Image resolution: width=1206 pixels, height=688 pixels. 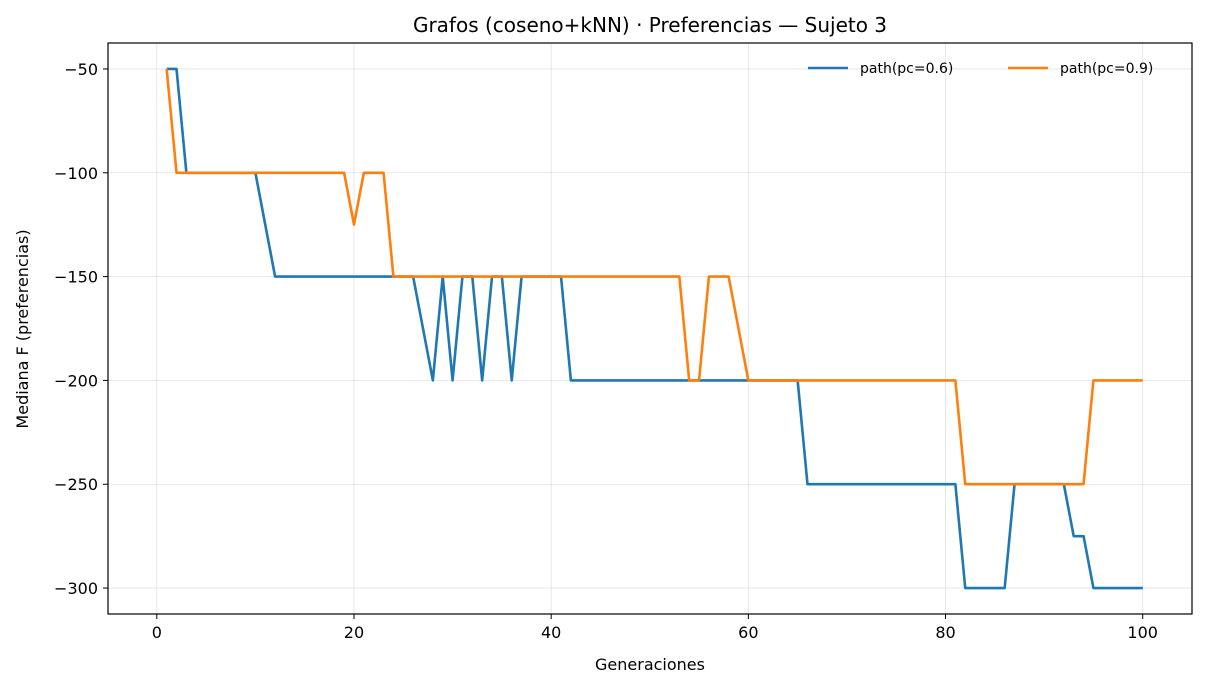 I want to click on legend-label: path(pc=0.6), so click(x=906, y=69).